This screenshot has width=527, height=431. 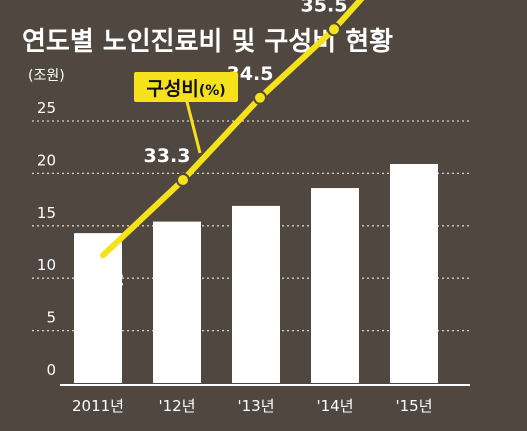 What do you see at coordinates (46, 239) in the screenshot?
I see `y-tick-labels: 0 5 10 15 20 25` at bounding box center [46, 239].